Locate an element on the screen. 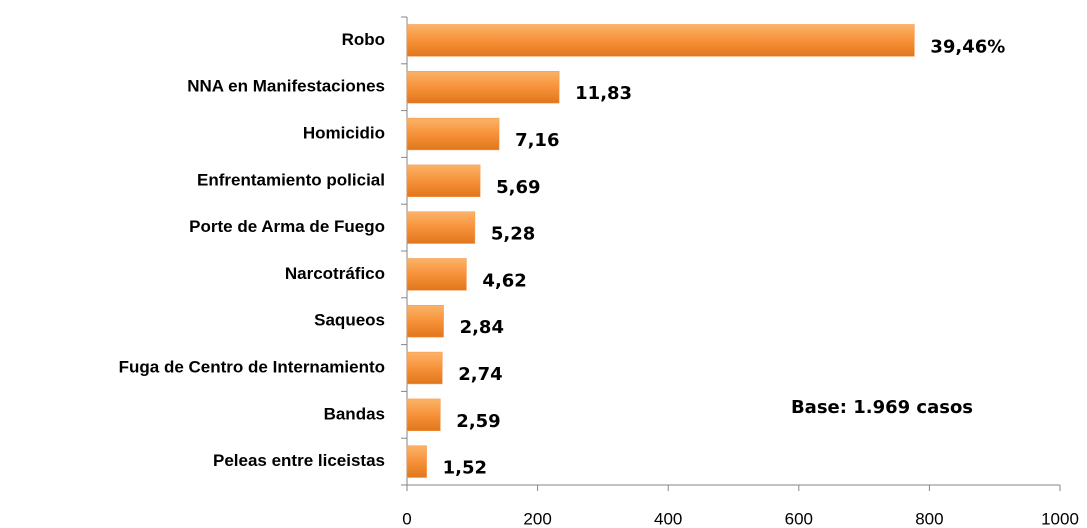  y-tick-label: NNA en Manifestaciones is located at coordinates (286, 86).